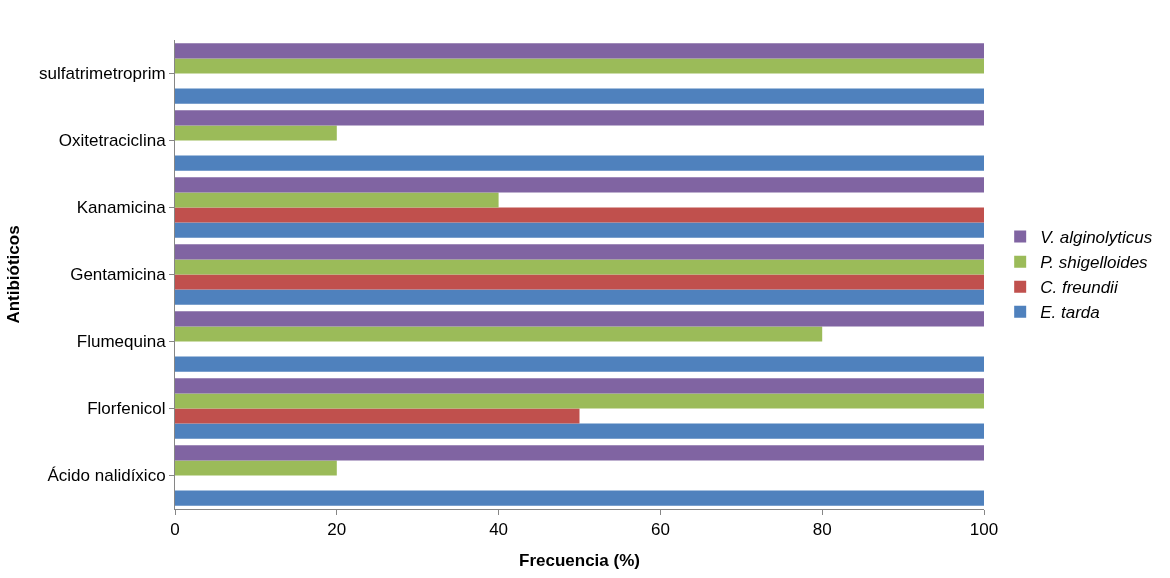 This screenshot has width=1170, height=578. Describe the element at coordinates (175, 530) in the screenshot. I see `x-tick-label: 0` at that location.